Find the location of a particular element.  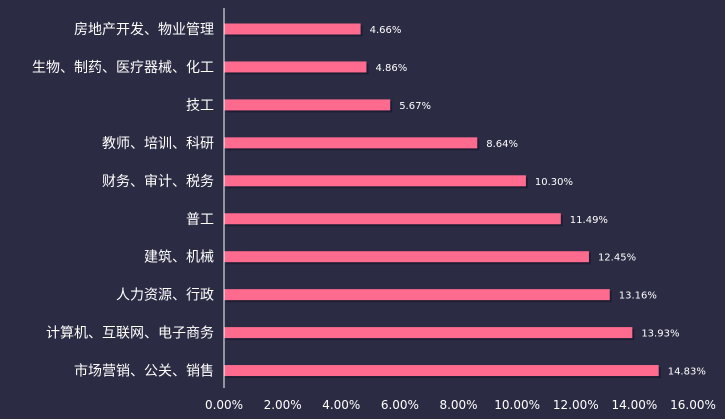

value-label: 14.83% is located at coordinates (687, 372).